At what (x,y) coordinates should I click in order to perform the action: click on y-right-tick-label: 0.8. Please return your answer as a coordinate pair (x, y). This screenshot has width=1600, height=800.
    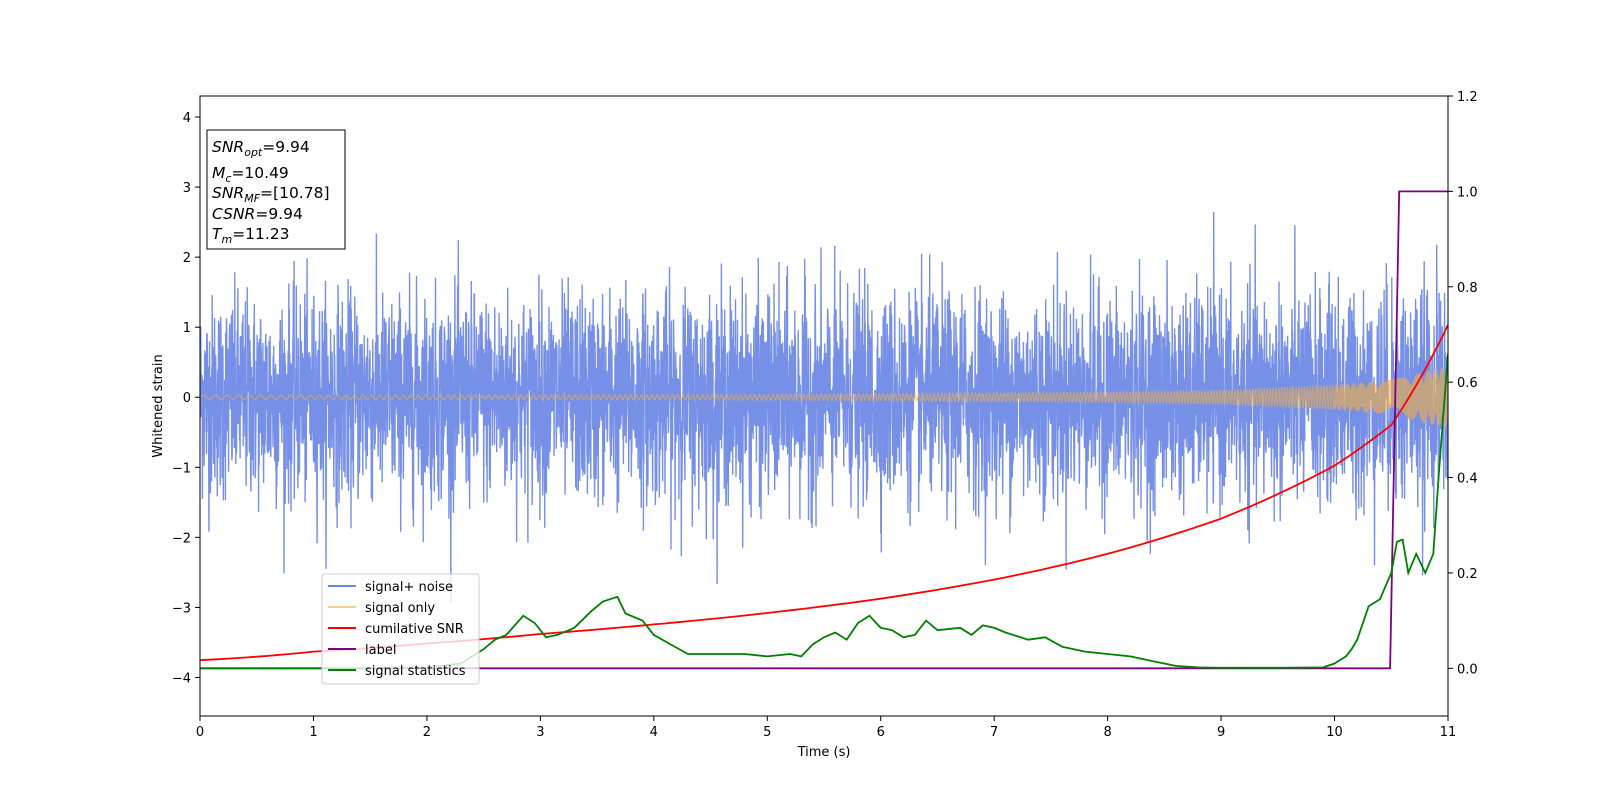
    Looking at the image, I should click on (1467, 288).